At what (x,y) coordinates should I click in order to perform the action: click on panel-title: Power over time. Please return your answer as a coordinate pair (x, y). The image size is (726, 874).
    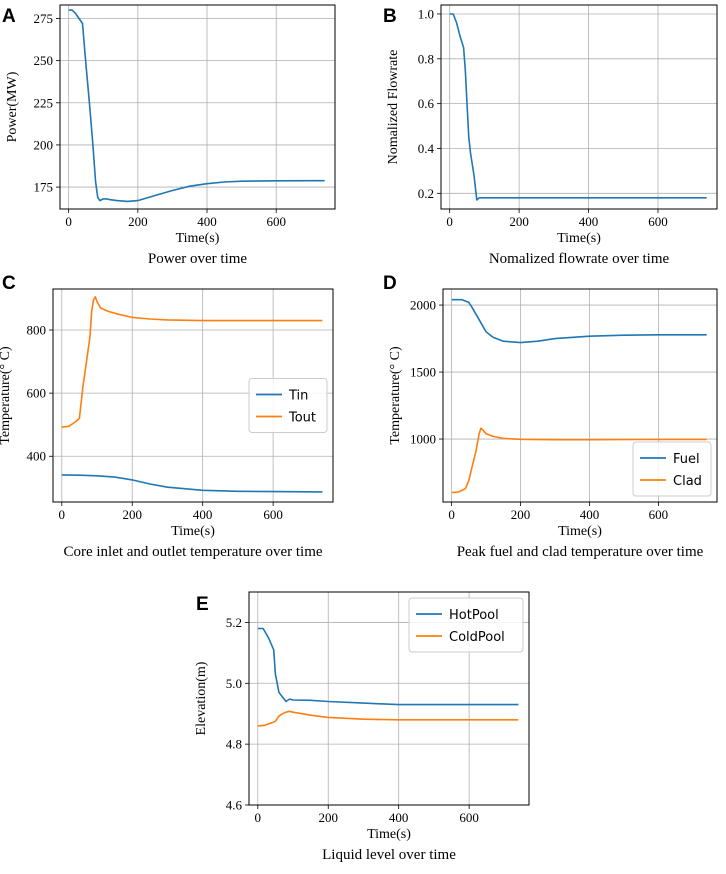
    Looking at the image, I should click on (197, 259).